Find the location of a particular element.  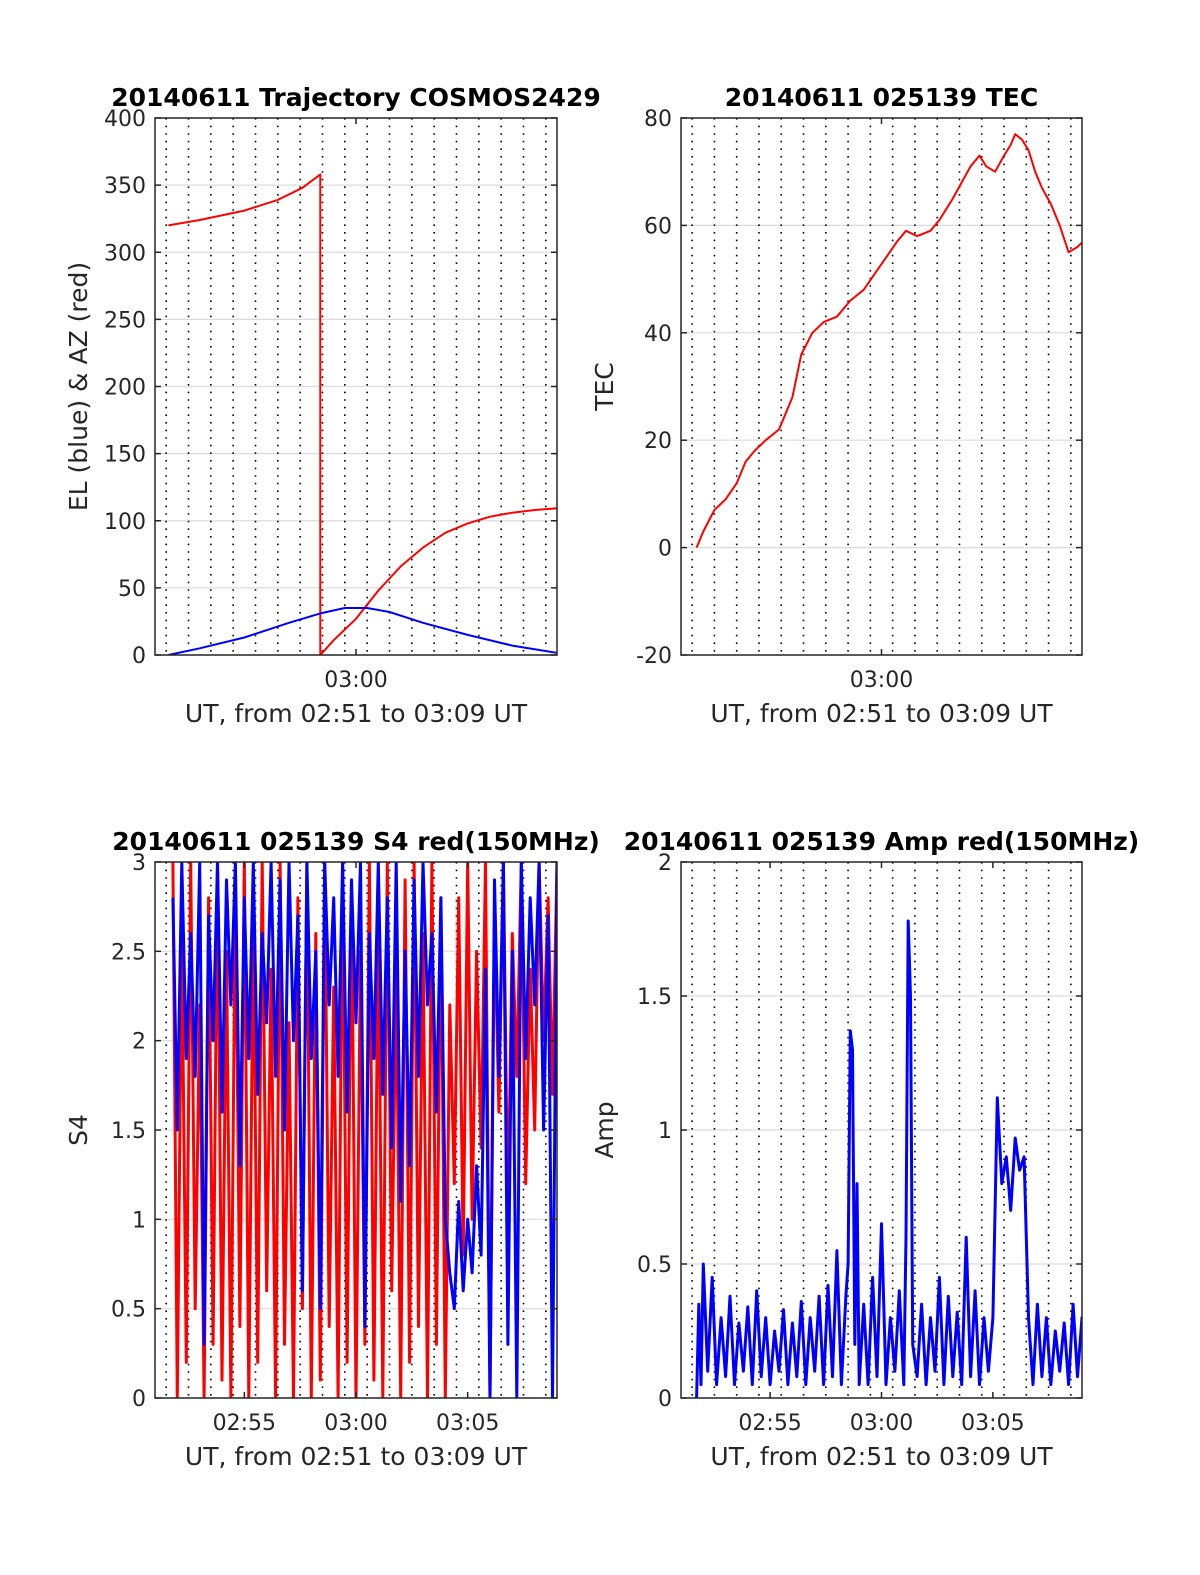

y-tick-label: 100 is located at coordinates (125, 522).